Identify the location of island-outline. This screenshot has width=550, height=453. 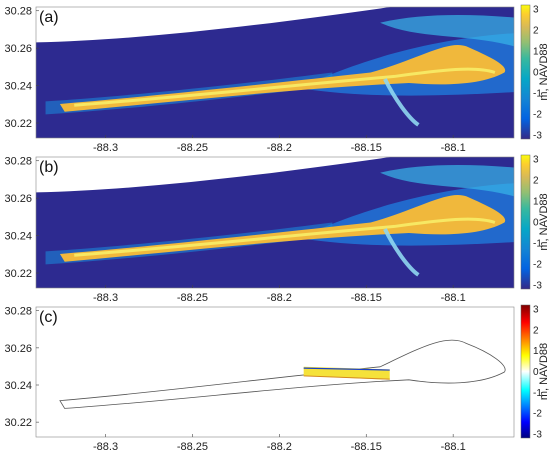
(282, 374).